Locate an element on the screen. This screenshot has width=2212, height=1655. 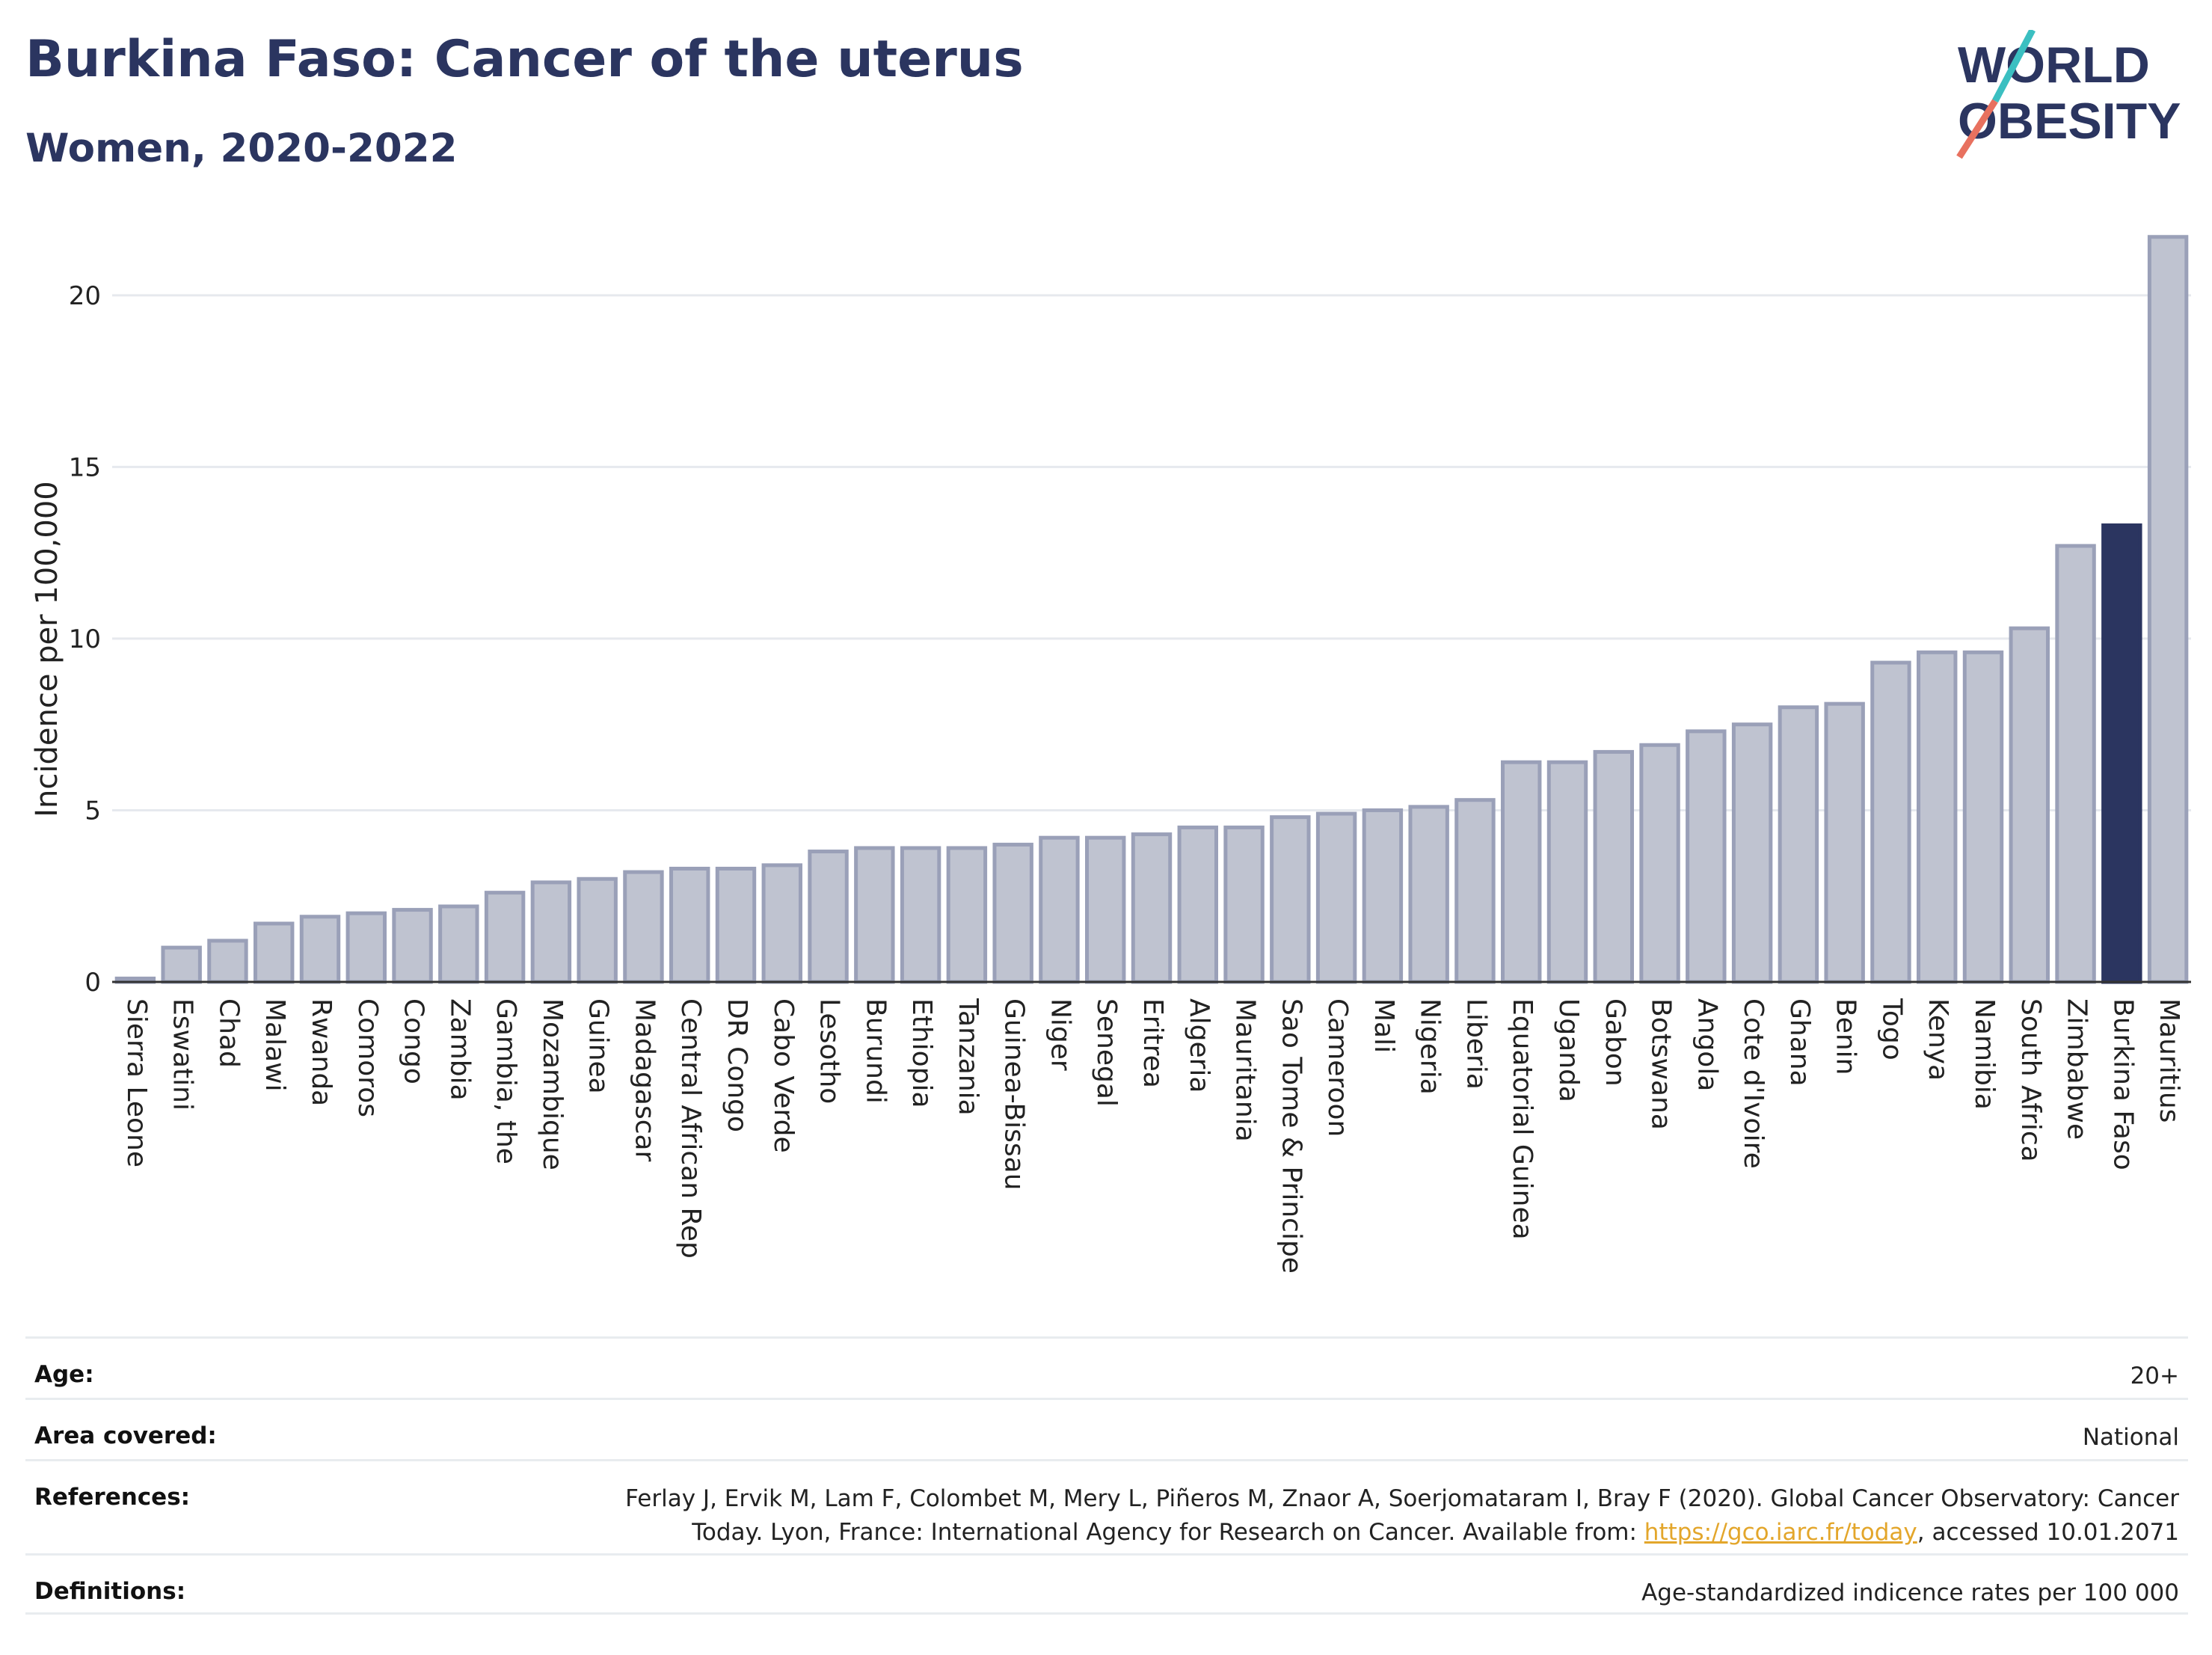
x-tick-label: Ghana is located at coordinates (1799, 1042).